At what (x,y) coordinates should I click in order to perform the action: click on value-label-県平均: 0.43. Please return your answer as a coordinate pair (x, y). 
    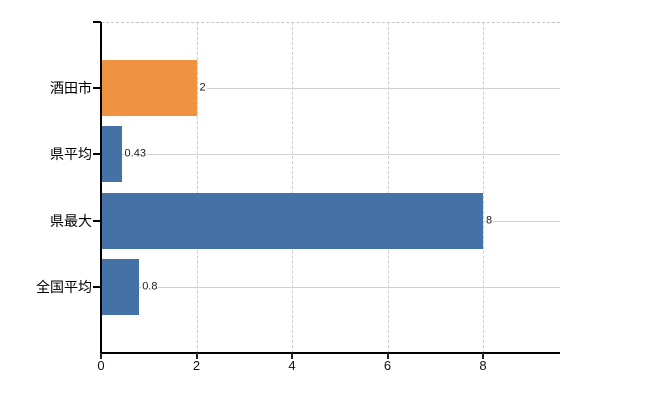
    Looking at the image, I should click on (135, 154).